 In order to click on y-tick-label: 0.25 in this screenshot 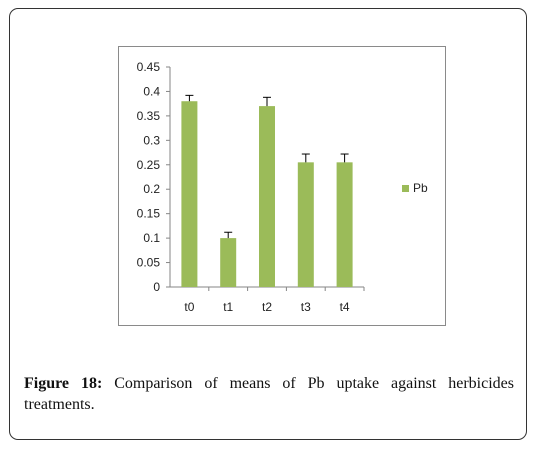, I will do `click(149, 165)`.